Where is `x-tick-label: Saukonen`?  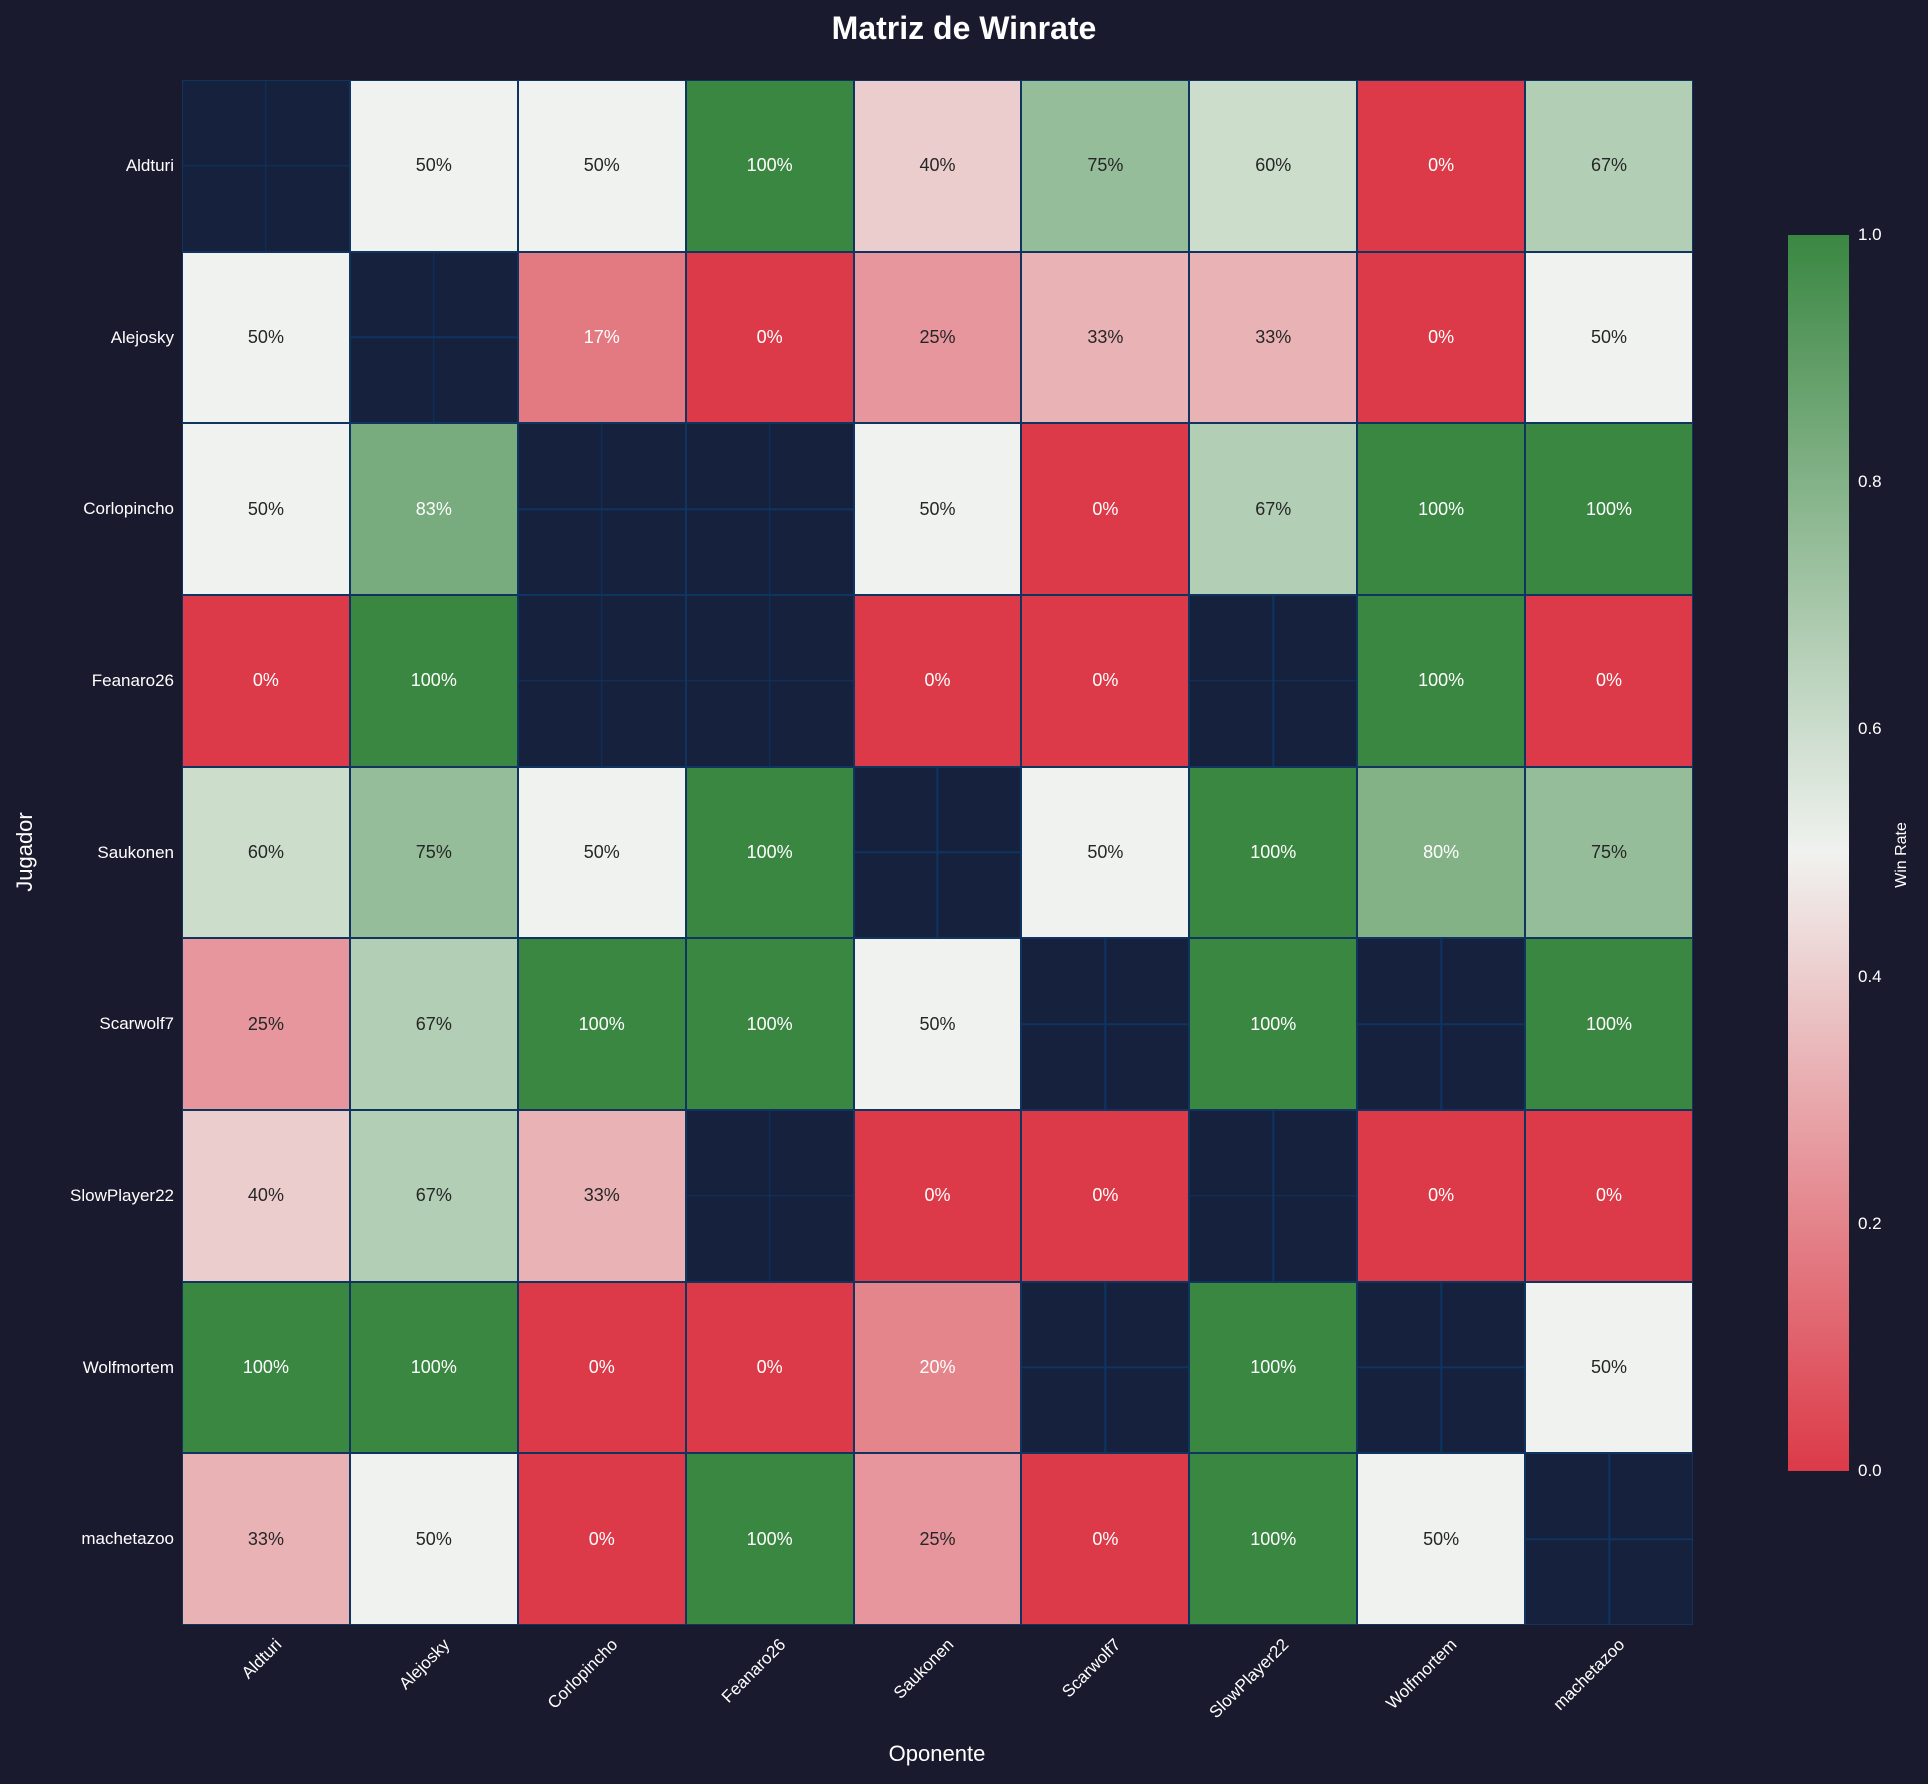
x-tick-label: Saukonen is located at coordinates (923, 1669).